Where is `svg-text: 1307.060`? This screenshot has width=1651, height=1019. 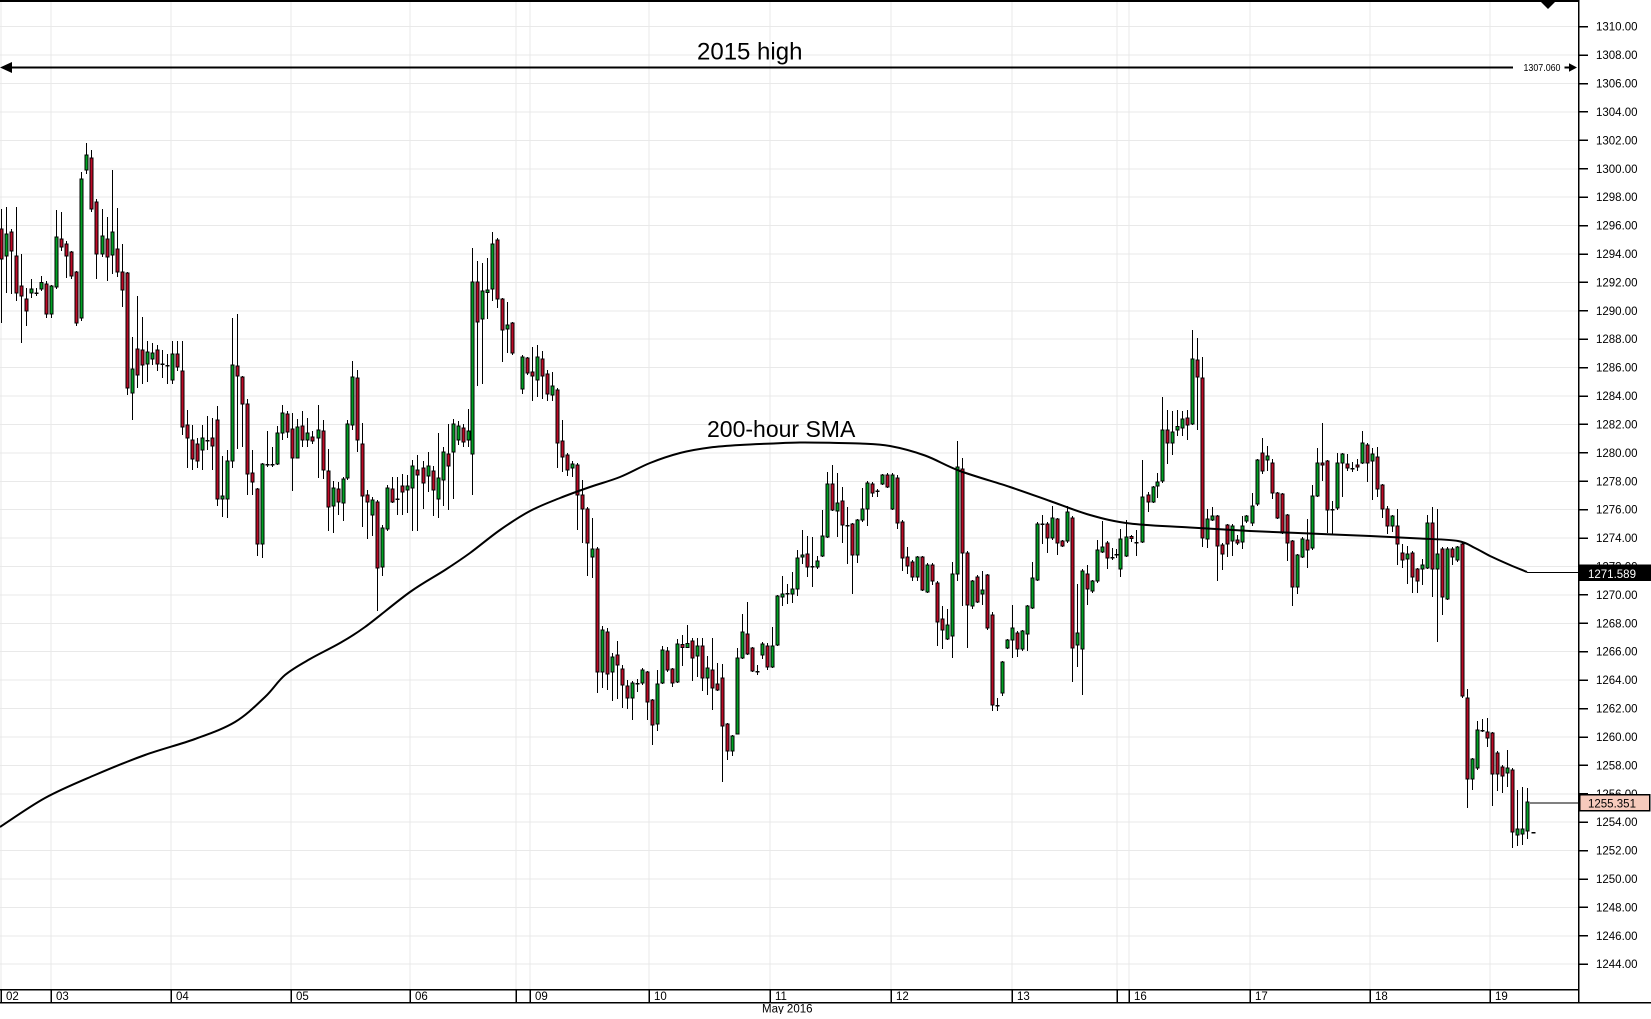 svg-text: 1307.060 is located at coordinates (1542, 68).